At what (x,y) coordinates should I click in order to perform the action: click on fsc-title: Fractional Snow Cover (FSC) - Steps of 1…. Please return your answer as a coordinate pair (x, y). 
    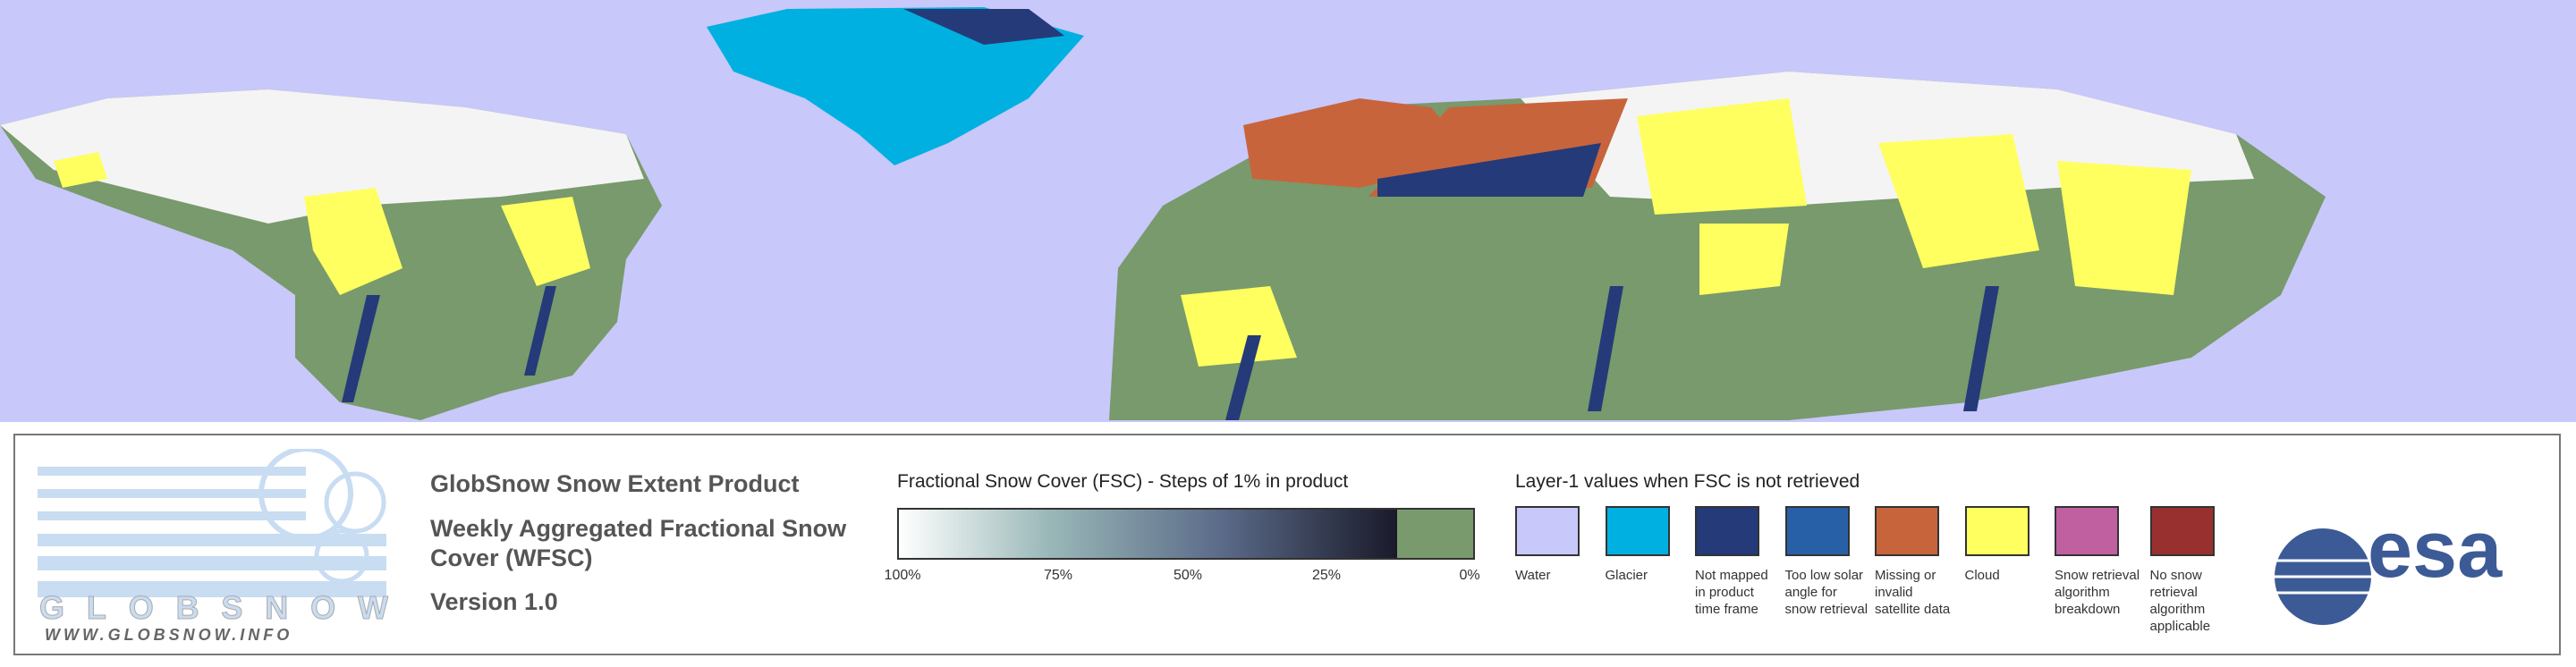
    Looking at the image, I should click on (1123, 482).